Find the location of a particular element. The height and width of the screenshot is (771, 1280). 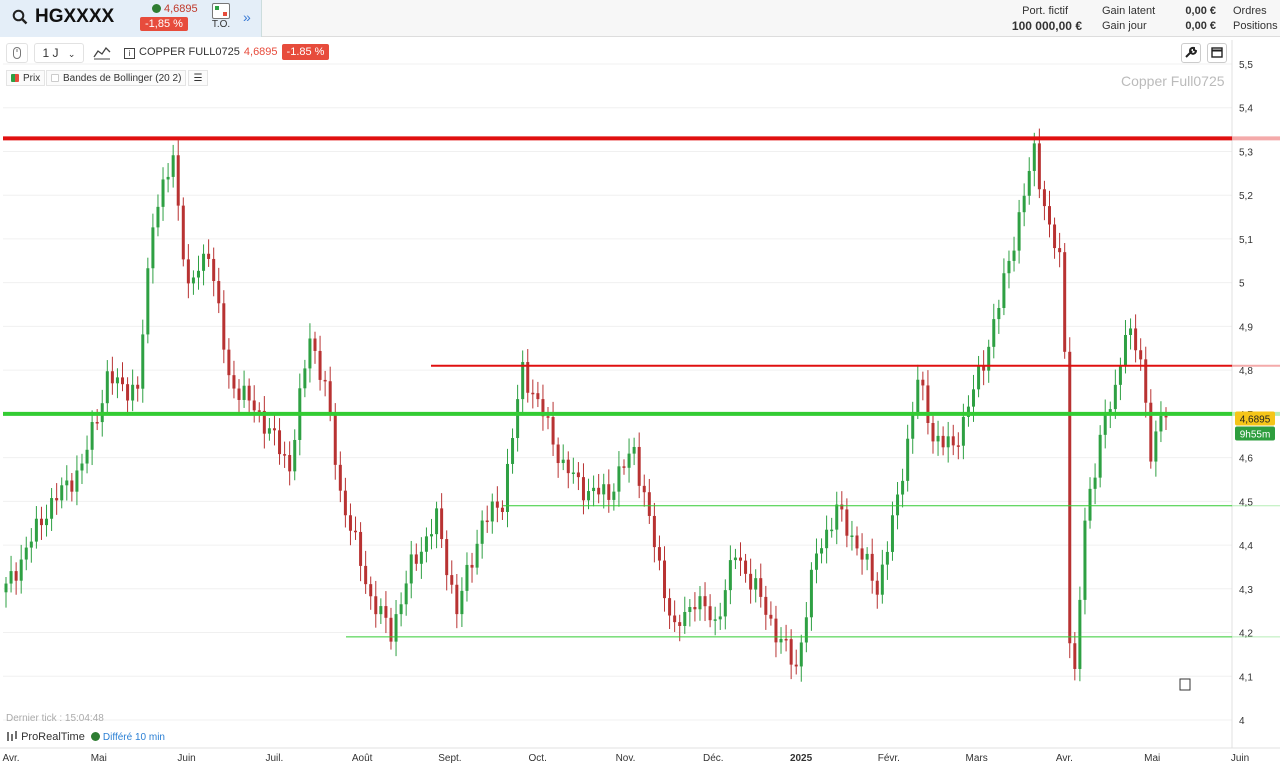

search-icon is located at coordinates (20, 17).